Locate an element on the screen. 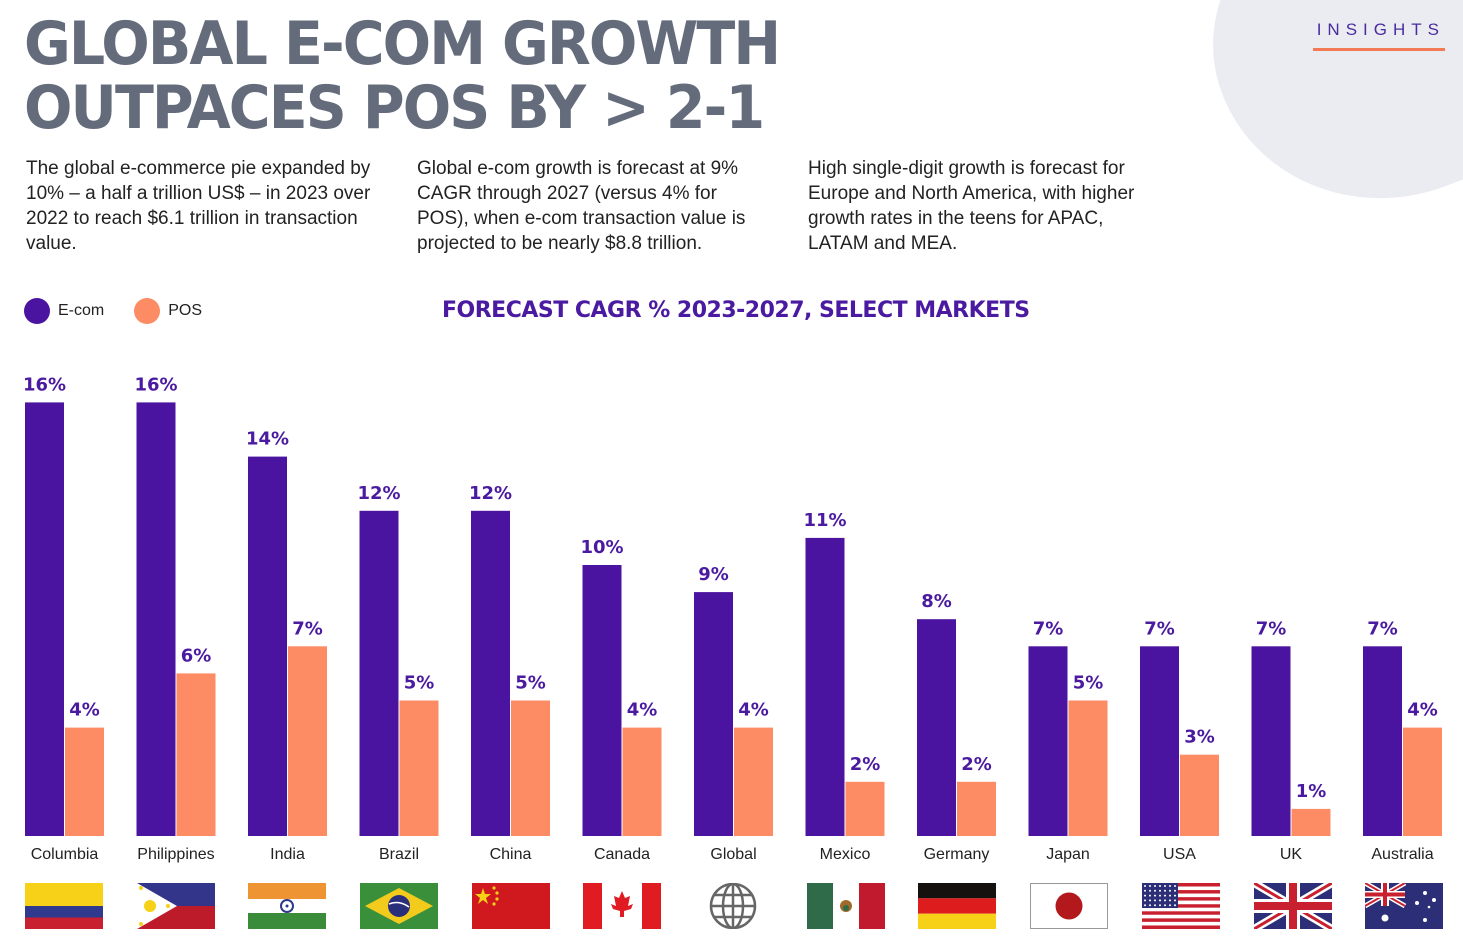 This screenshot has height=950, width=1463. bar-e-com-columbia is located at coordinates (44, 619).